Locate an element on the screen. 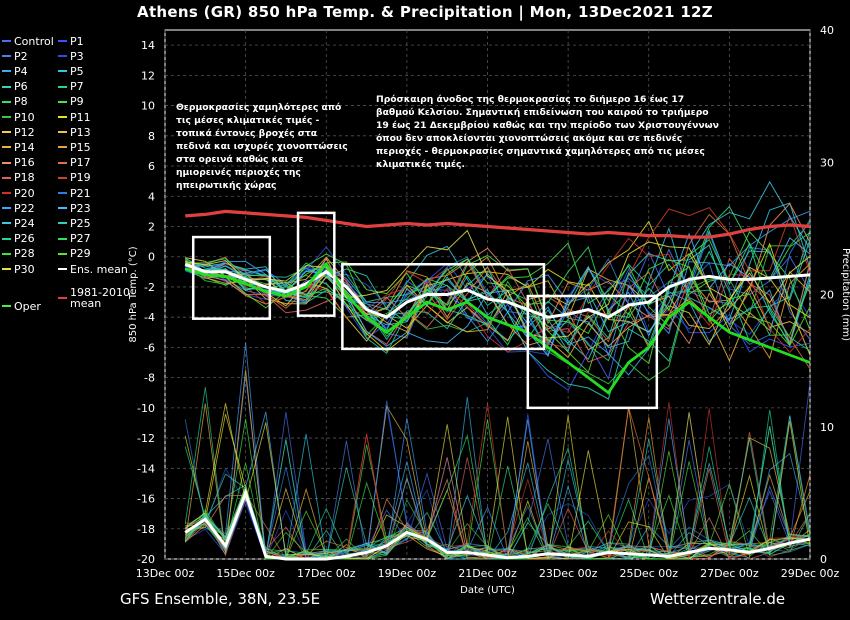 This screenshot has width=850, height=620. legend-label: P25 is located at coordinates (80, 223).